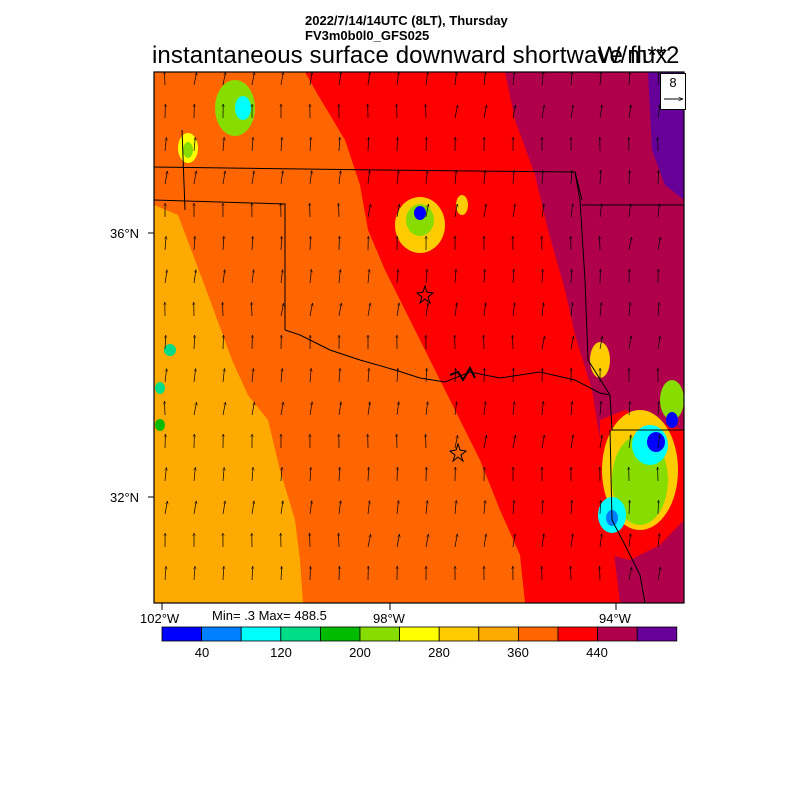 The image size is (800, 800). What do you see at coordinates (125, 233) in the screenshot?
I see `lat-label-36n: 36°N` at bounding box center [125, 233].